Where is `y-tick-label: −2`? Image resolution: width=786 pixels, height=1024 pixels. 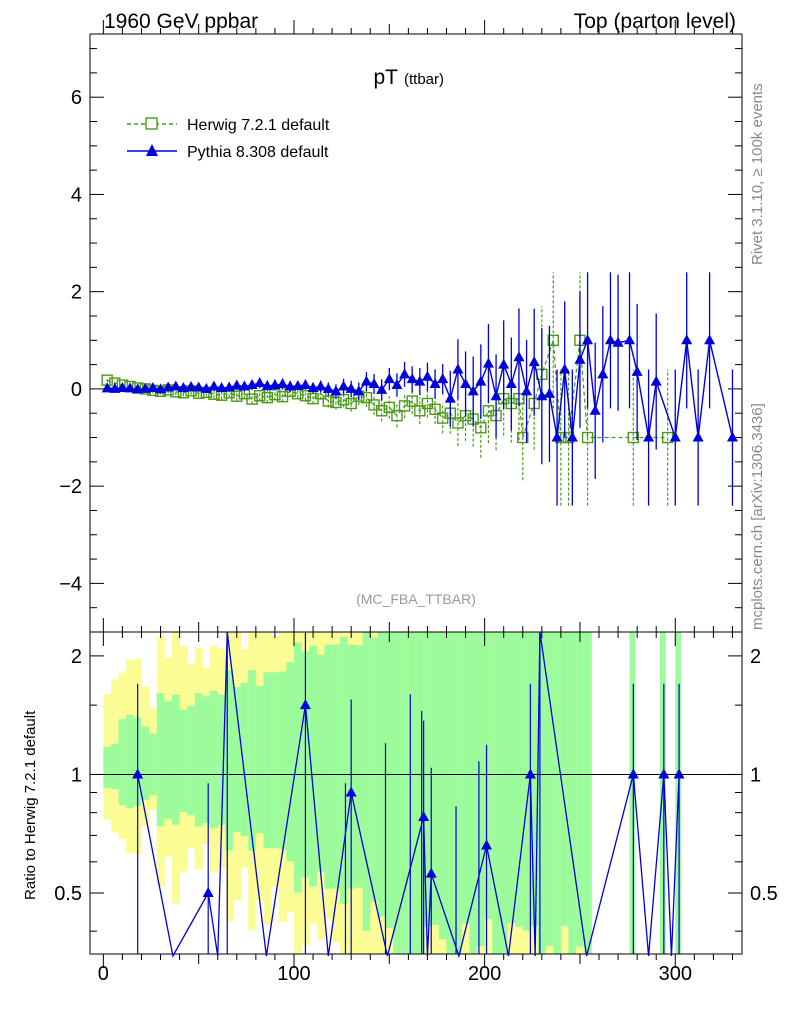
y-tick-label: −2 is located at coordinates (70, 487).